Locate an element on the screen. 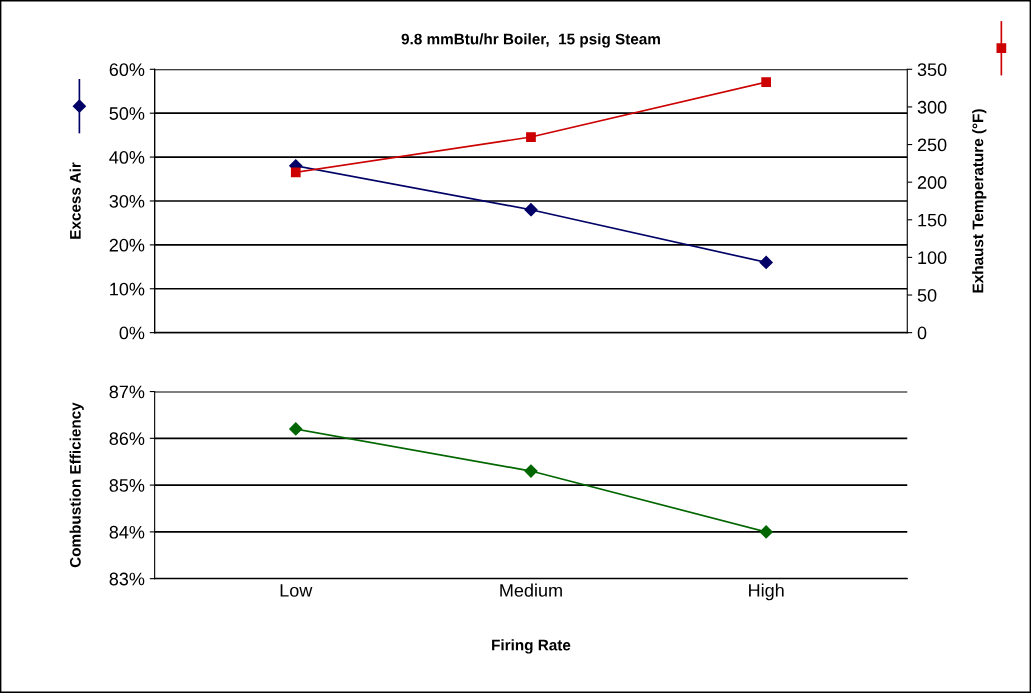 The height and width of the screenshot is (693, 1031). y-tick-label: 86% is located at coordinates (127, 439).